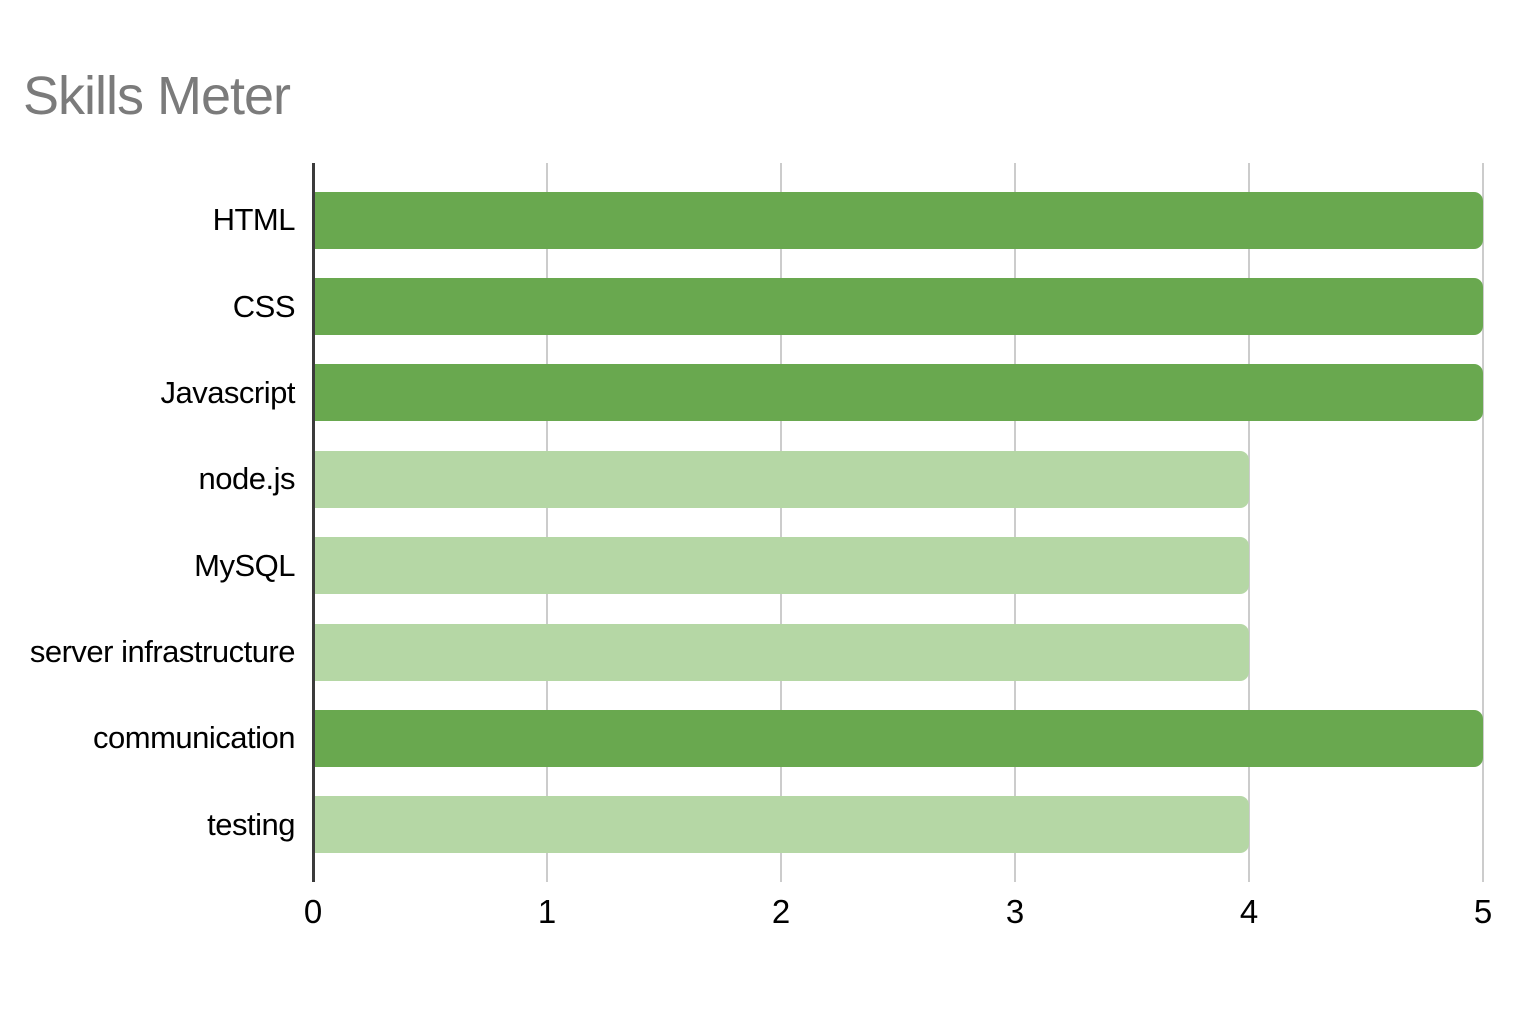 Image resolution: width=1536 pixels, height=1024 pixels. Describe the element at coordinates (147, 566) in the screenshot. I see `category-label-row: MySQL` at that location.